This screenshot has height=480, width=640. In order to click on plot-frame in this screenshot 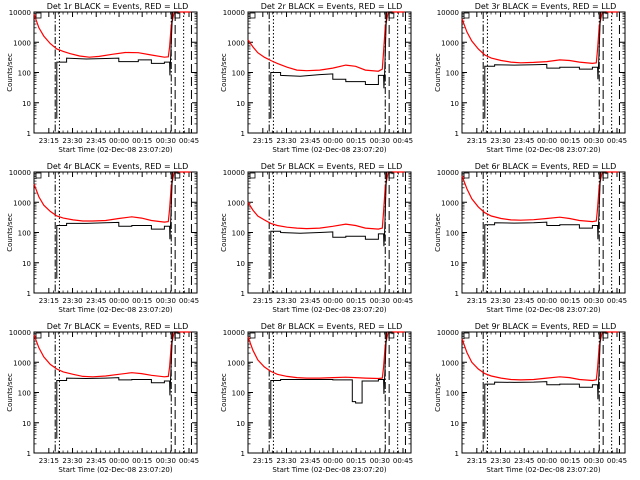, I will do `click(115, 232)`.